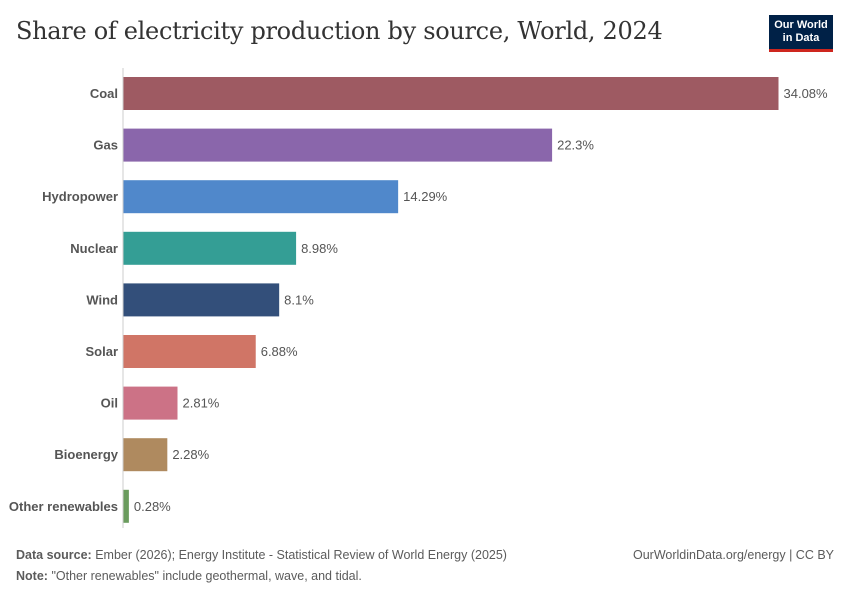 Image resolution: width=850 pixels, height=600 pixels. What do you see at coordinates (63, 506) in the screenshot?
I see `category-label: Other renewables` at bounding box center [63, 506].